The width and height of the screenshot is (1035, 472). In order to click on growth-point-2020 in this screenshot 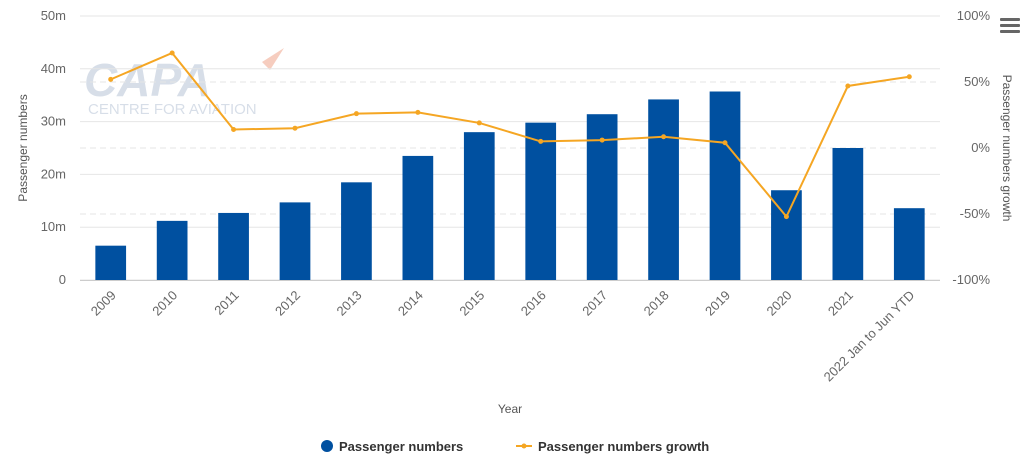, I will do `click(786, 217)`.